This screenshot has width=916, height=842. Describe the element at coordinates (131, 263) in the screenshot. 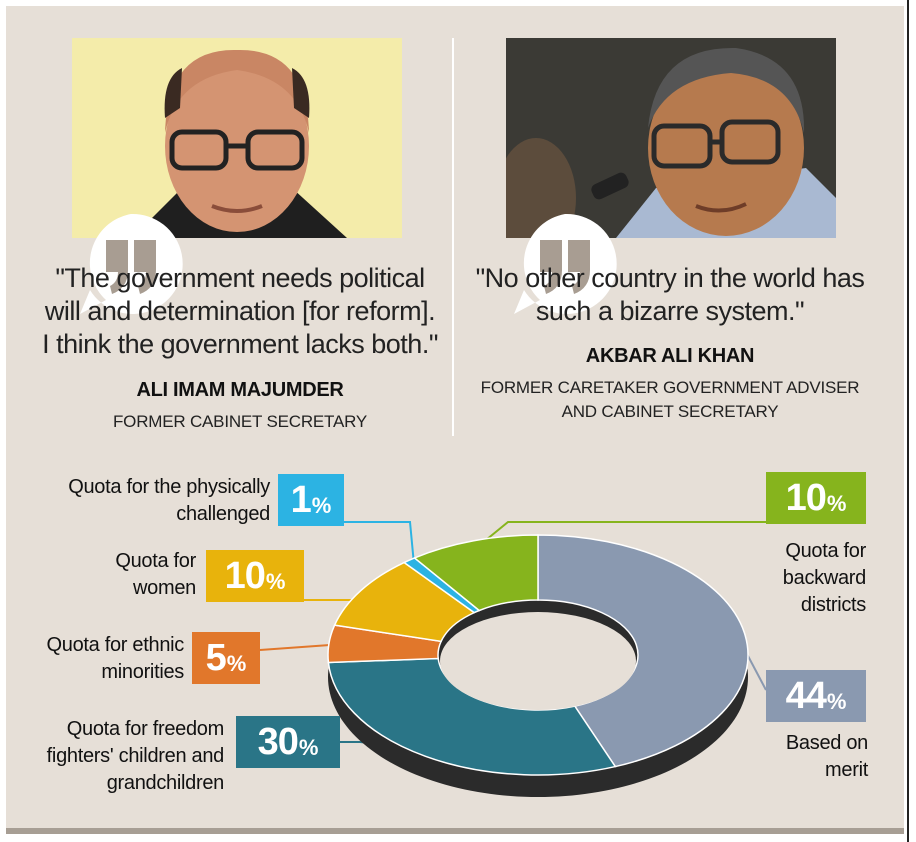

I see `quote-mark-icon-left` at that location.